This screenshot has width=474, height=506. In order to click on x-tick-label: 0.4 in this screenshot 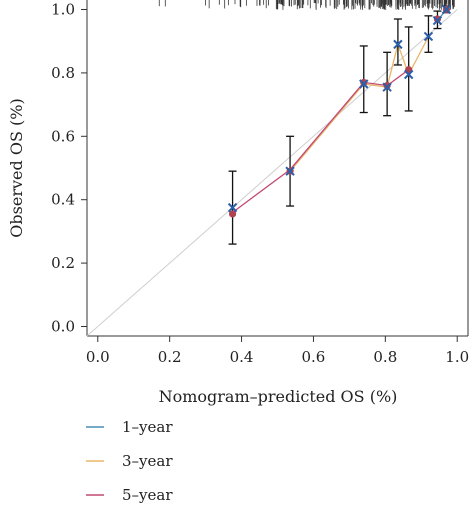, I will do `click(242, 357)`.